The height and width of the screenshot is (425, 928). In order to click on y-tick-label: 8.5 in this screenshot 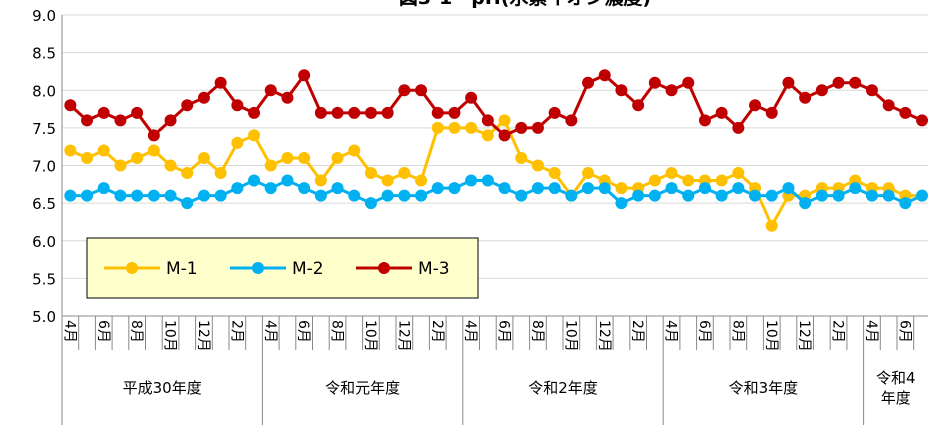, I will do `click(44, 54)`.